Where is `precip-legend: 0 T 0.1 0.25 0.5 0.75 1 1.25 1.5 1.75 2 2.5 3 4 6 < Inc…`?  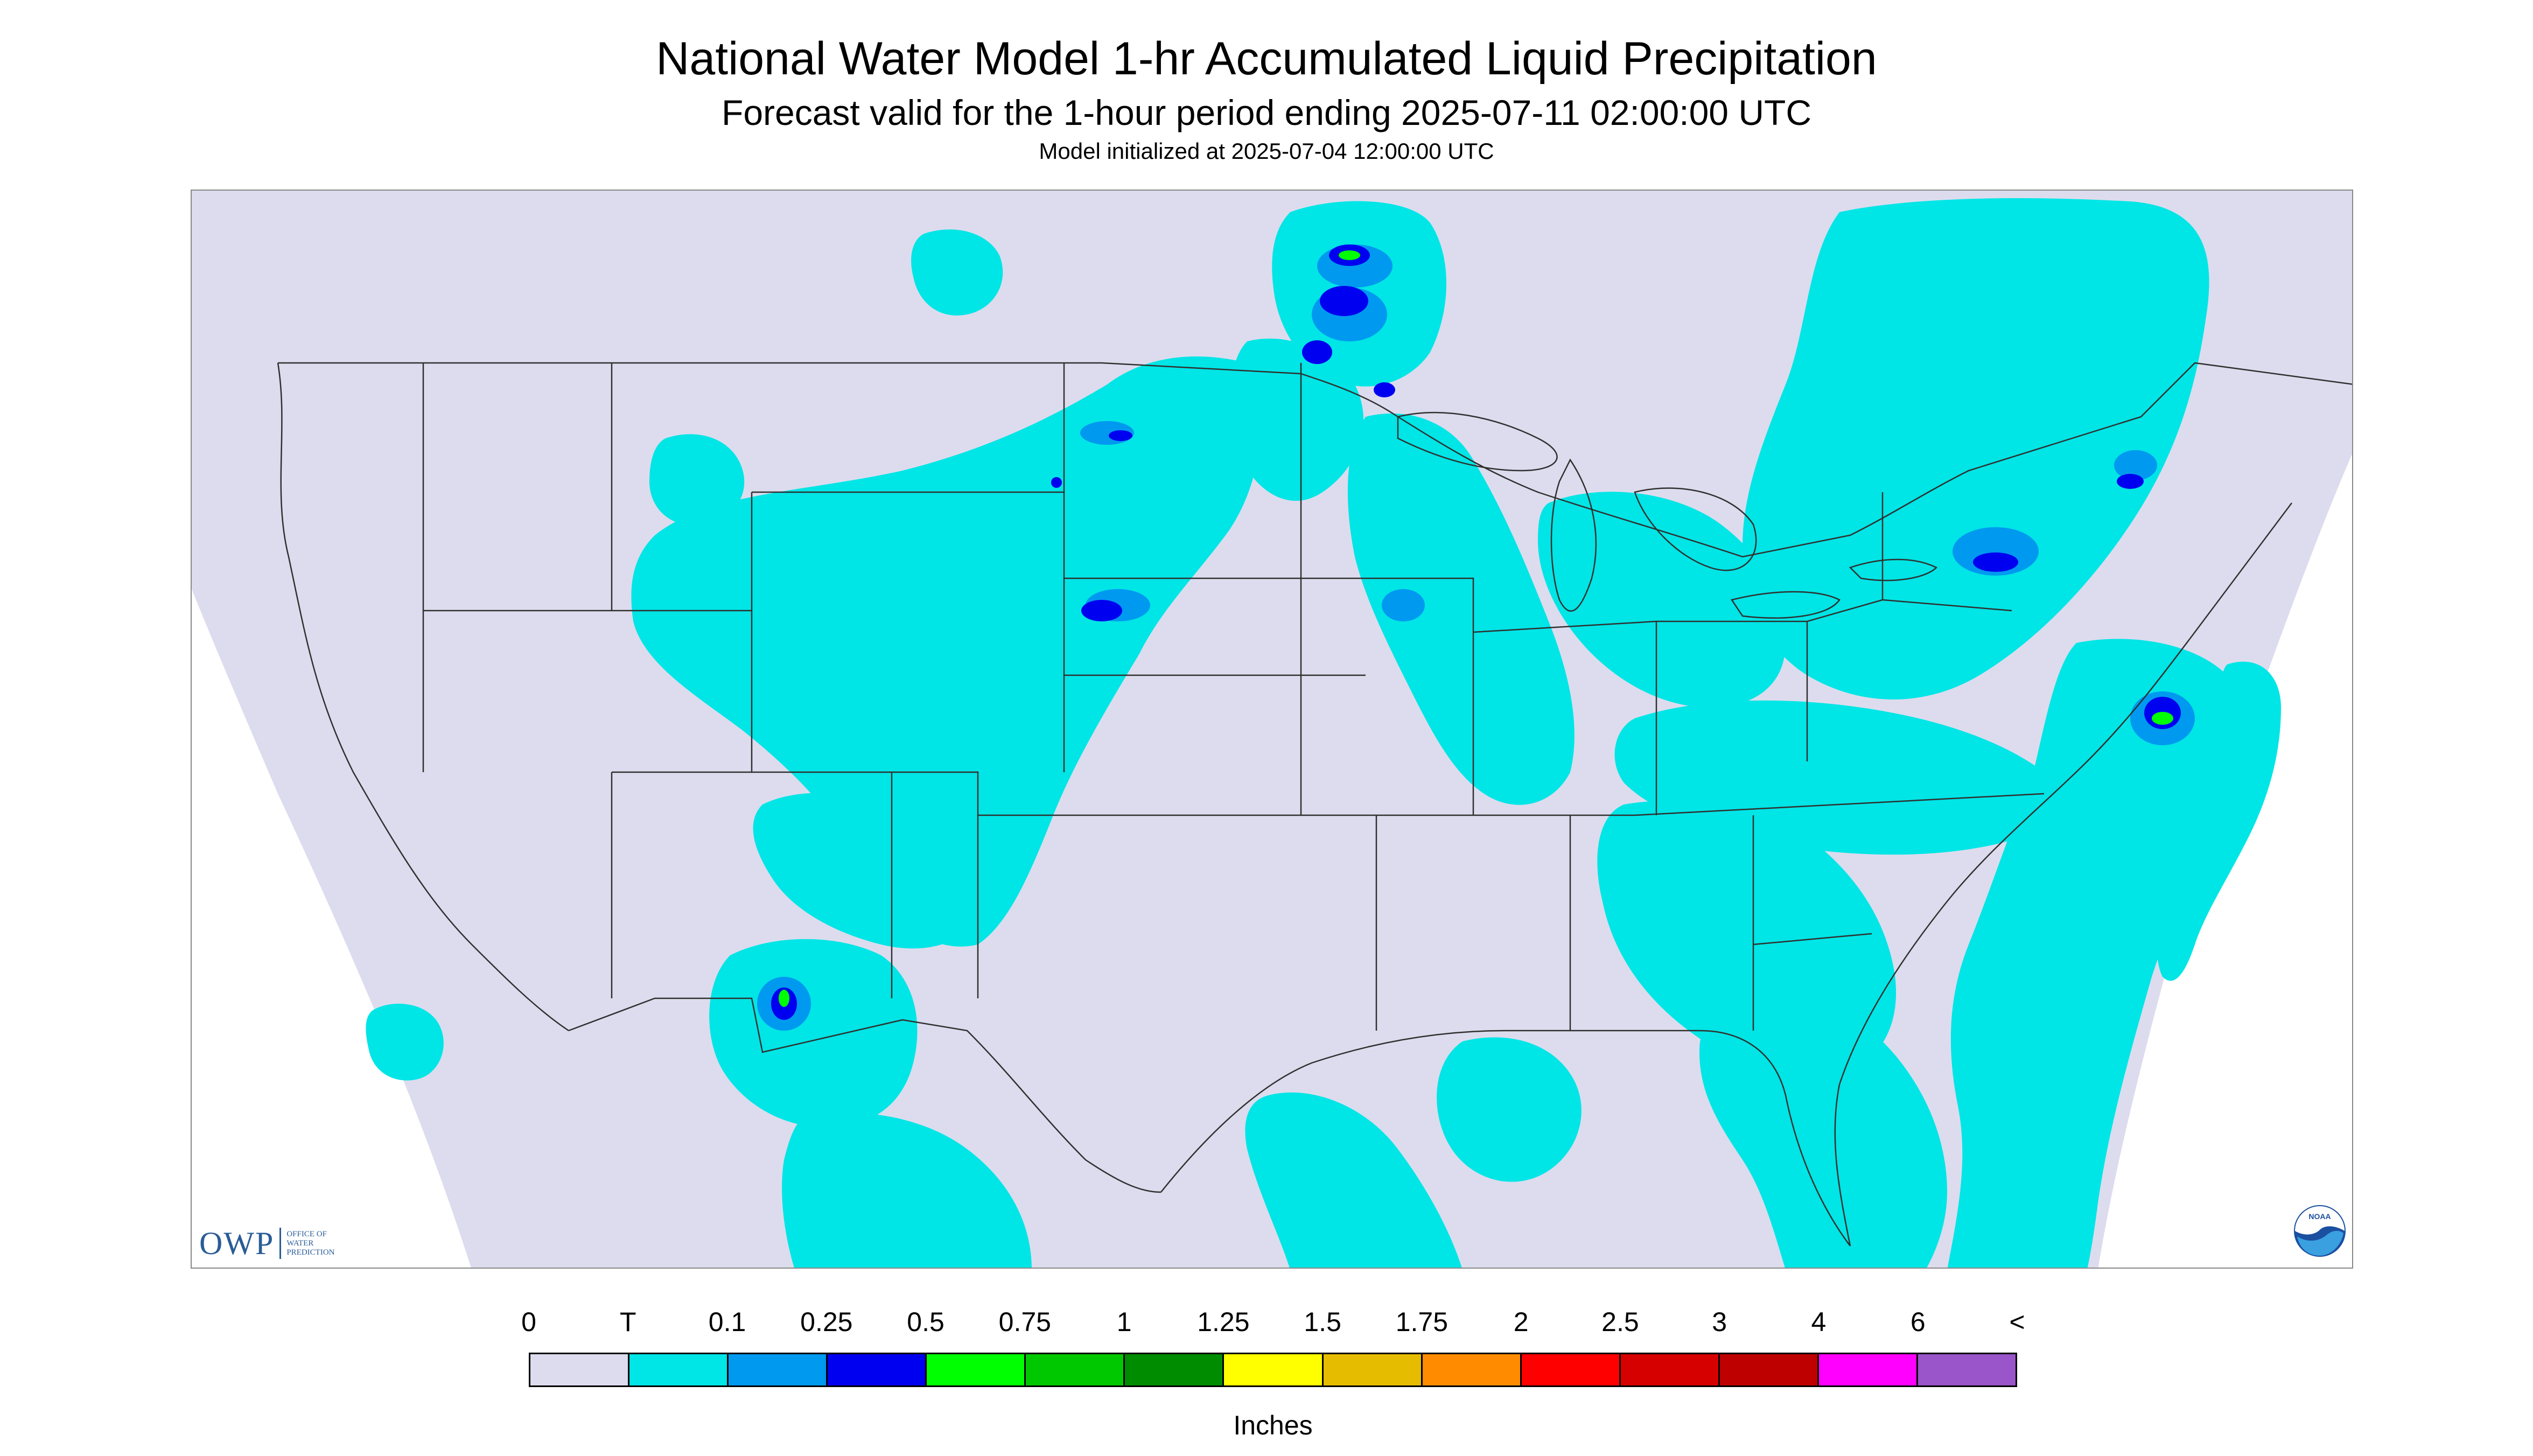 precip-legend: 0 T 0.1 0.25 0.5 0.75 1 1.25 1.5 1.75 2 2.5 3 4 6 < Inc… is located at coordinates (1273, 1373).